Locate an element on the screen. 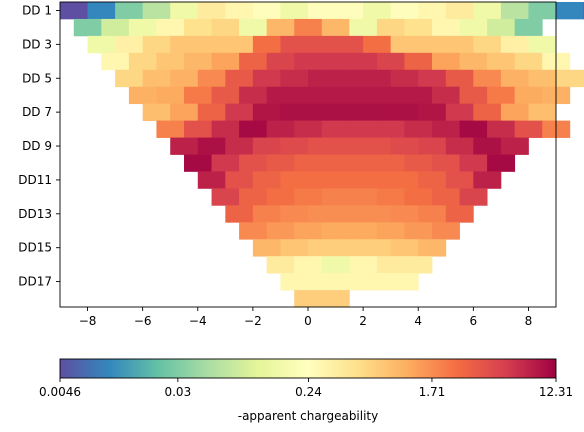 The image size is (584, 432). colorbar-tick-label: 0.03 is located at coordinates (177, 392).